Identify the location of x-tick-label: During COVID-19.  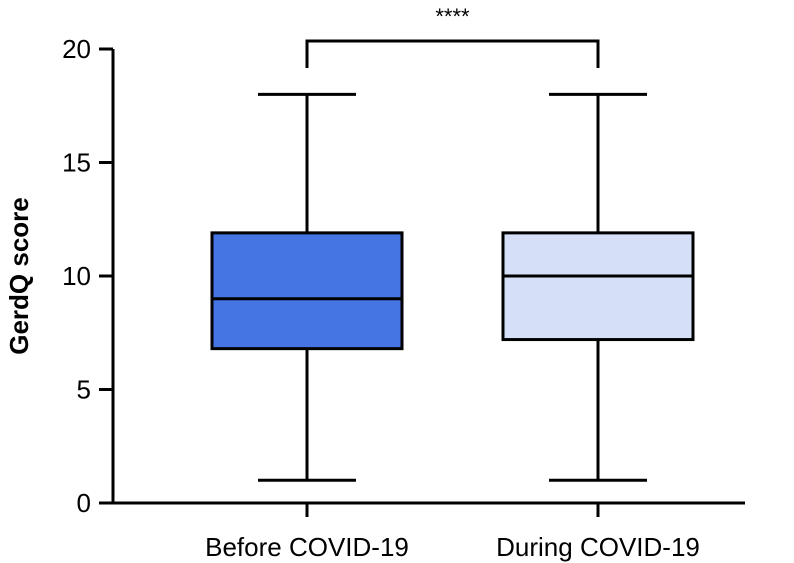
(598, 547).